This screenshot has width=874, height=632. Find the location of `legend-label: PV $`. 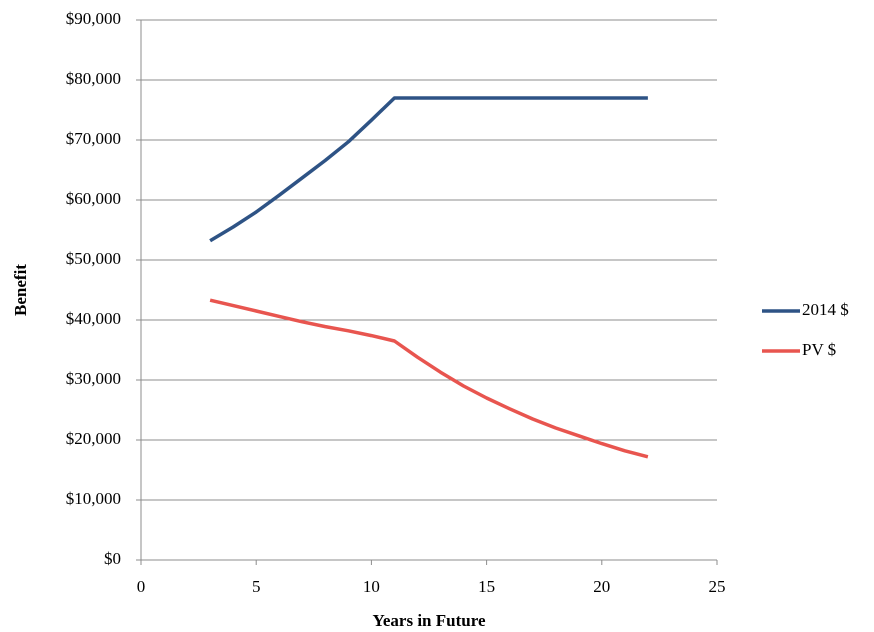

legend-label: PV $ is located at coordinates (819, 349).